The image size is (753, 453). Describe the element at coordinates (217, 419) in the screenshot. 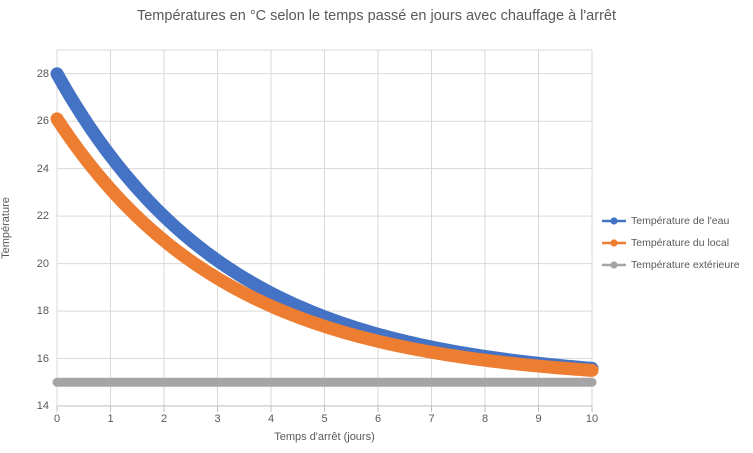

I see `x-tick-label: 3` at that location.